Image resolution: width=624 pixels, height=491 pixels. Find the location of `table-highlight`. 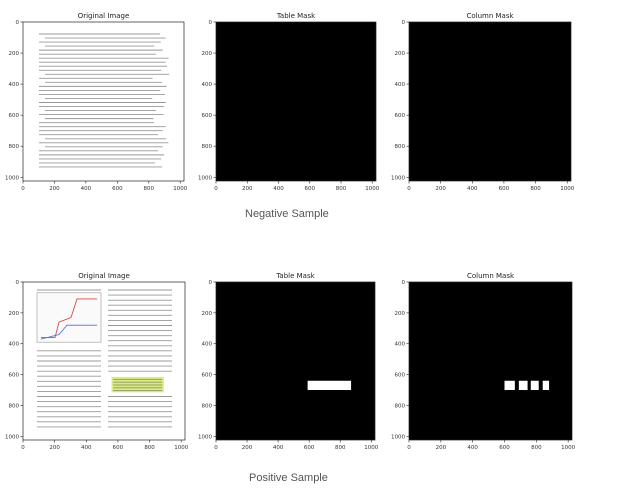

table-highlight is located at coordinates (137, 384).